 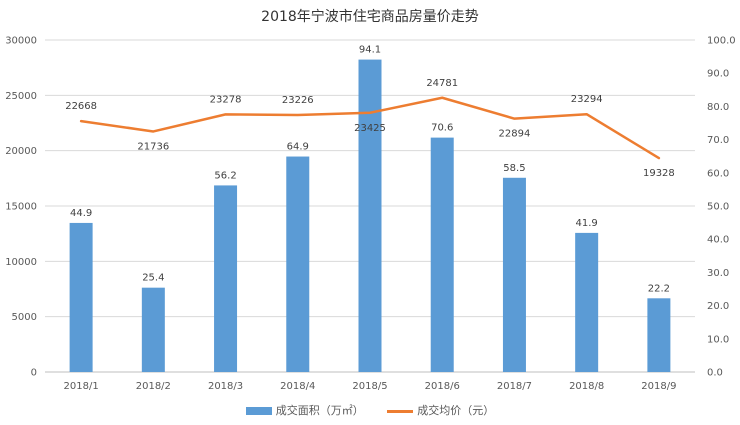 What do you see at coordinates (718, 140) in the screenshot?
I see `y-right-tick: 70.0` at bounding box center [718, 140].